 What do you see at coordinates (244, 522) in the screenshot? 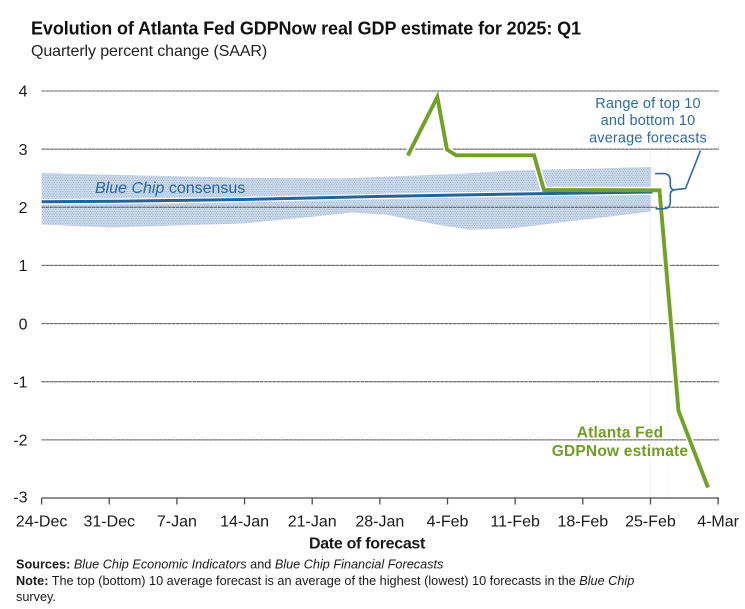
I see `svg-text: 14-Jan` at bounding box center [244, 522].